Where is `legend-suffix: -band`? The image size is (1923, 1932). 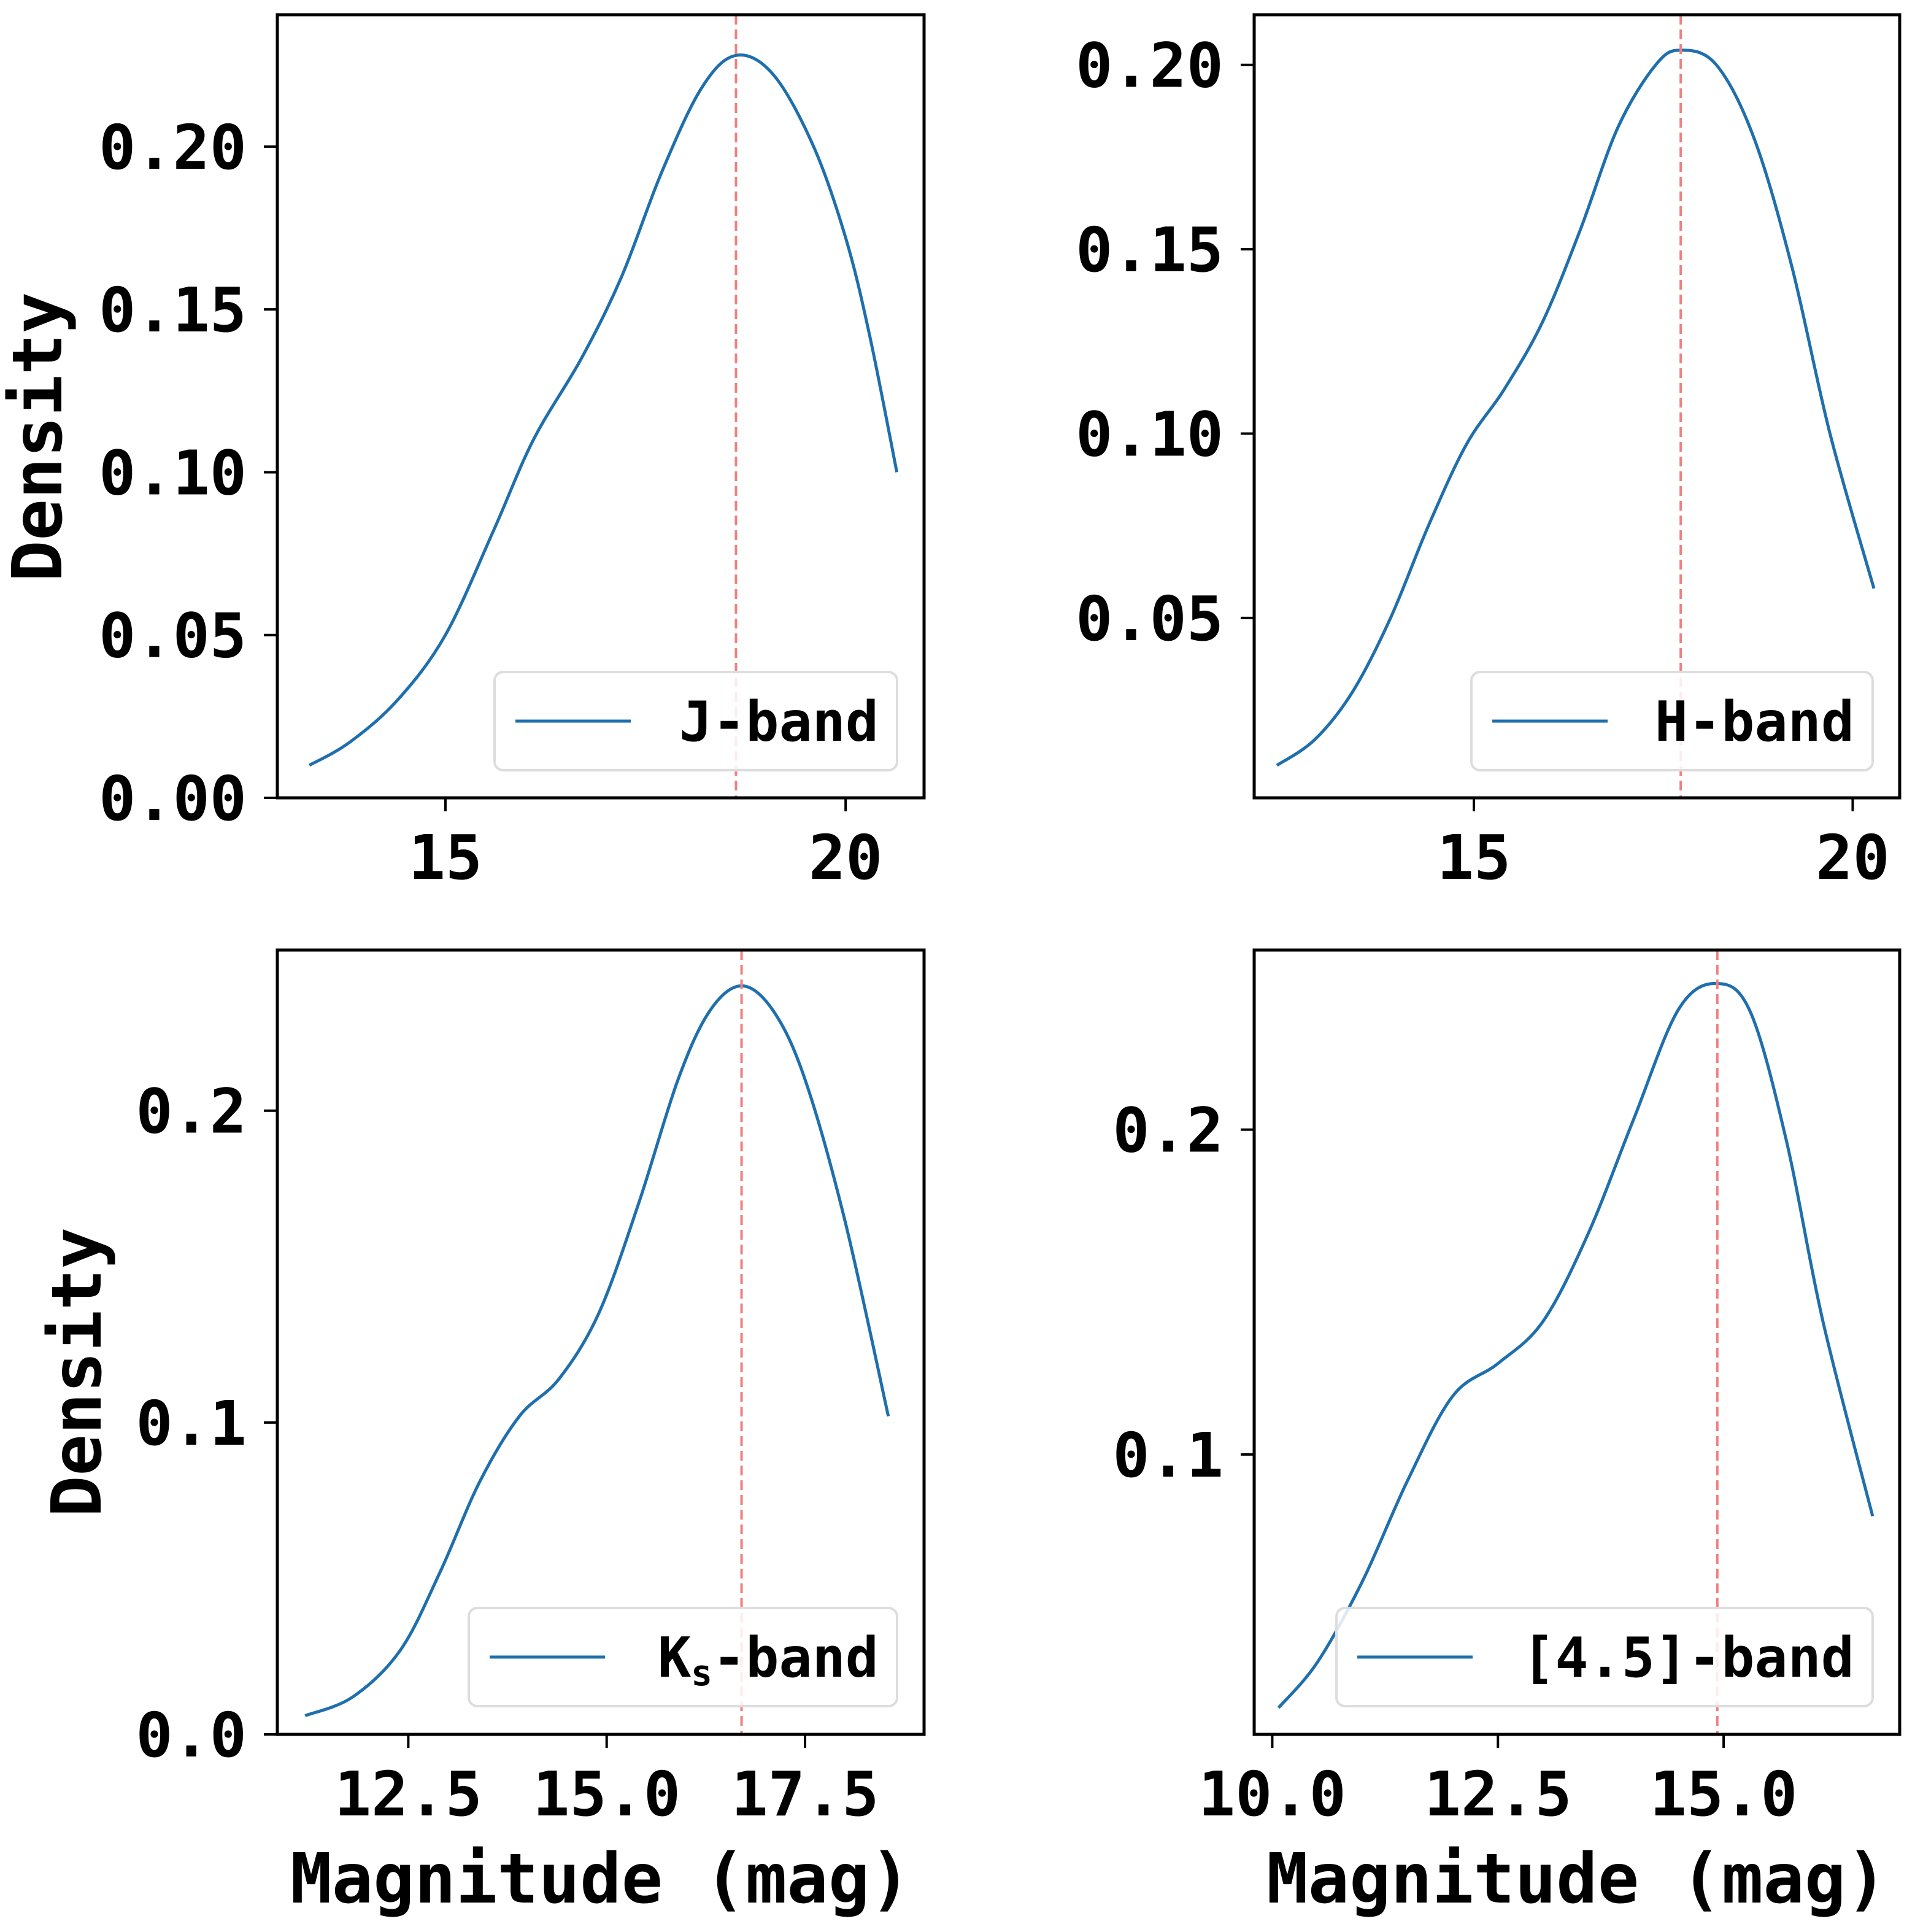
legend-suffix: -band is located at coordinates (795, 1658).